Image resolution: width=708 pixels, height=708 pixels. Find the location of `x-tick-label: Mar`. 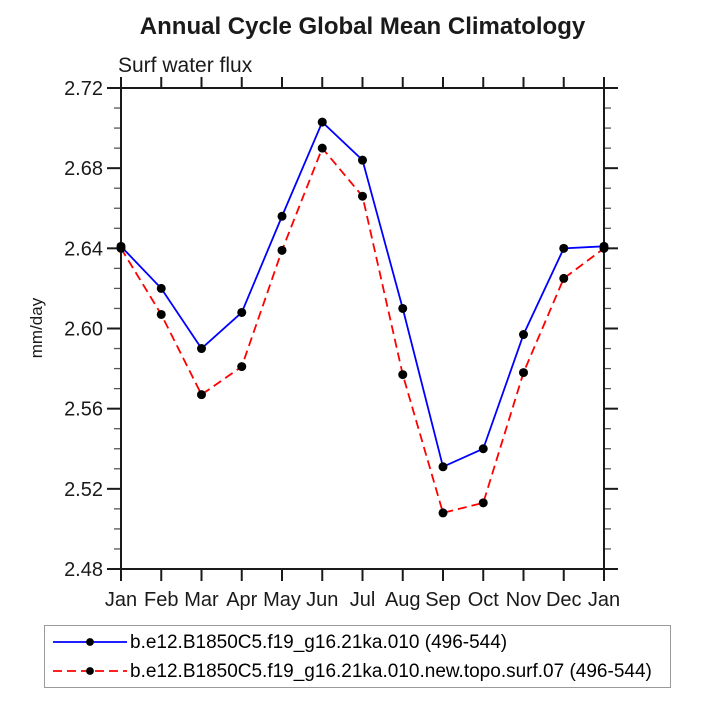

x-tick-label: Mar is located at coordinates (201, 600).